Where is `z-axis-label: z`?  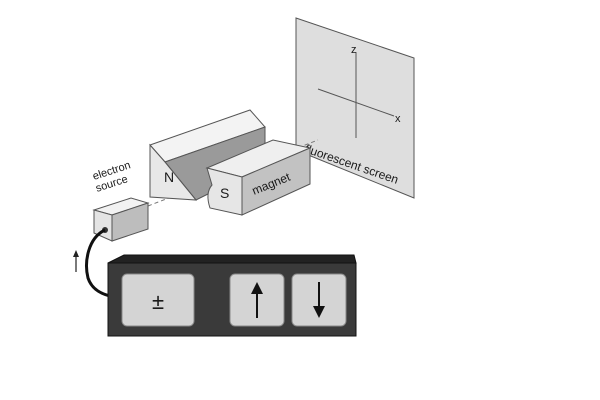 z-axis-label: z is located at coordinates (354, 50).